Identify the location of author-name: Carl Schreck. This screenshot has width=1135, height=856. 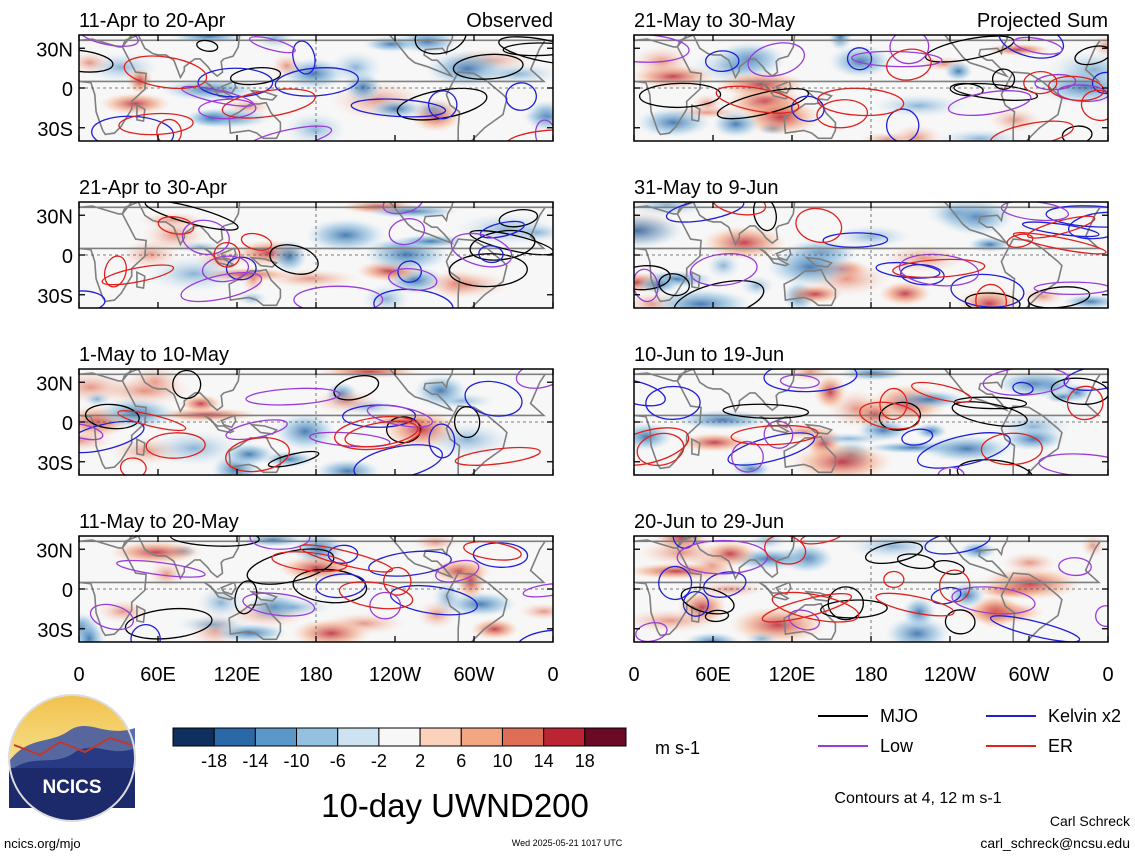
(1090, 821).